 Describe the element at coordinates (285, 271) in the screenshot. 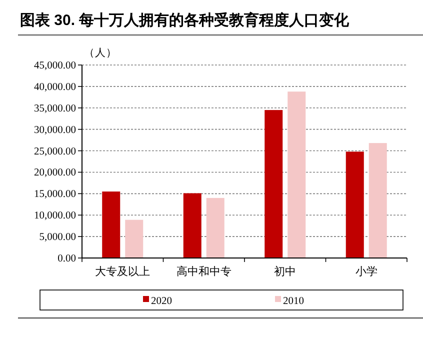

I see `x-tick-label: 初中` at that location.